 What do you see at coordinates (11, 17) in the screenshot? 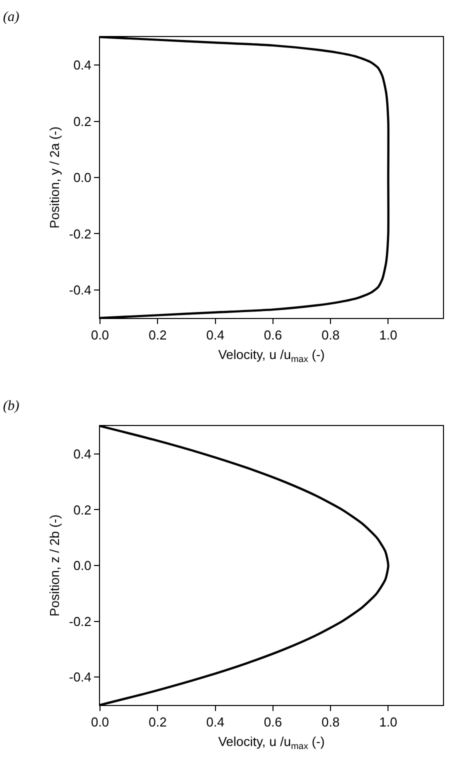
I see `chart-title: (a)` at bounding box center [11, 17].